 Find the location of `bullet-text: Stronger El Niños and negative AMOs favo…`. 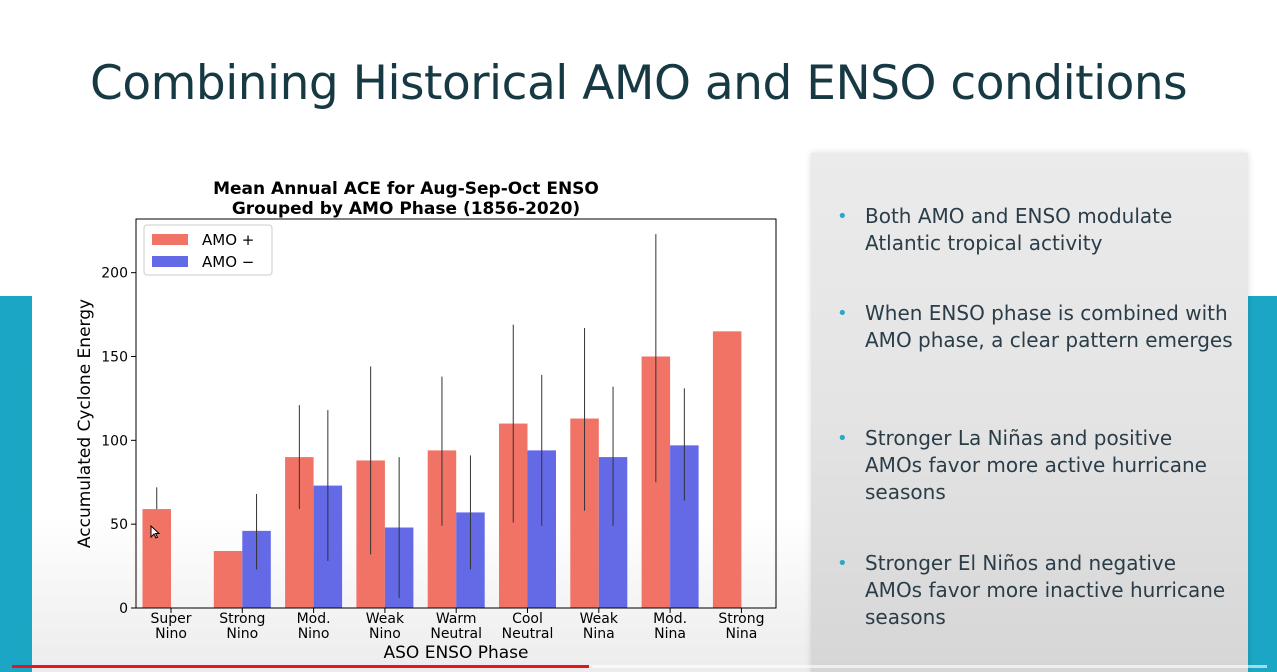

bullet-text: Stronger El Niños and negative AMOs favo… is located at coordinates (1045, 590).